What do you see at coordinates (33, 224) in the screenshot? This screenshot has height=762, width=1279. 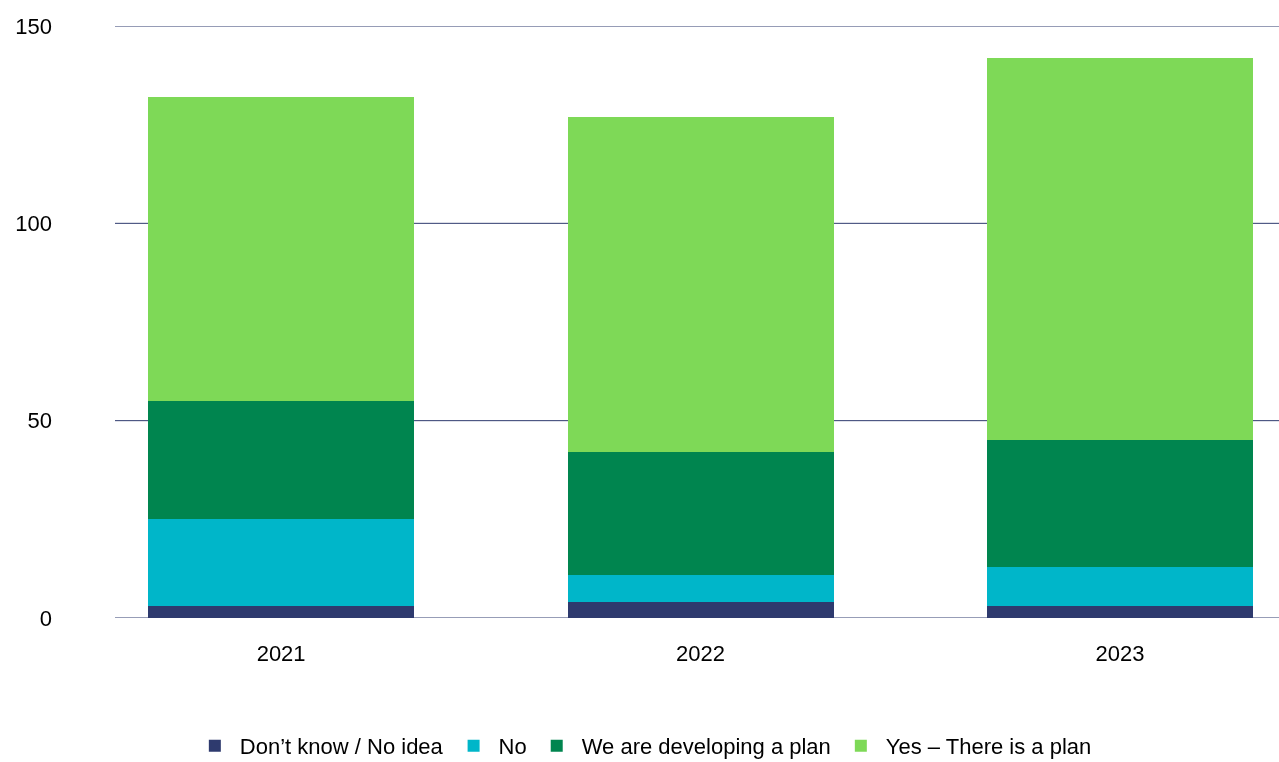 I see `y-tick-label: 100` at bounding box center [33, 224].